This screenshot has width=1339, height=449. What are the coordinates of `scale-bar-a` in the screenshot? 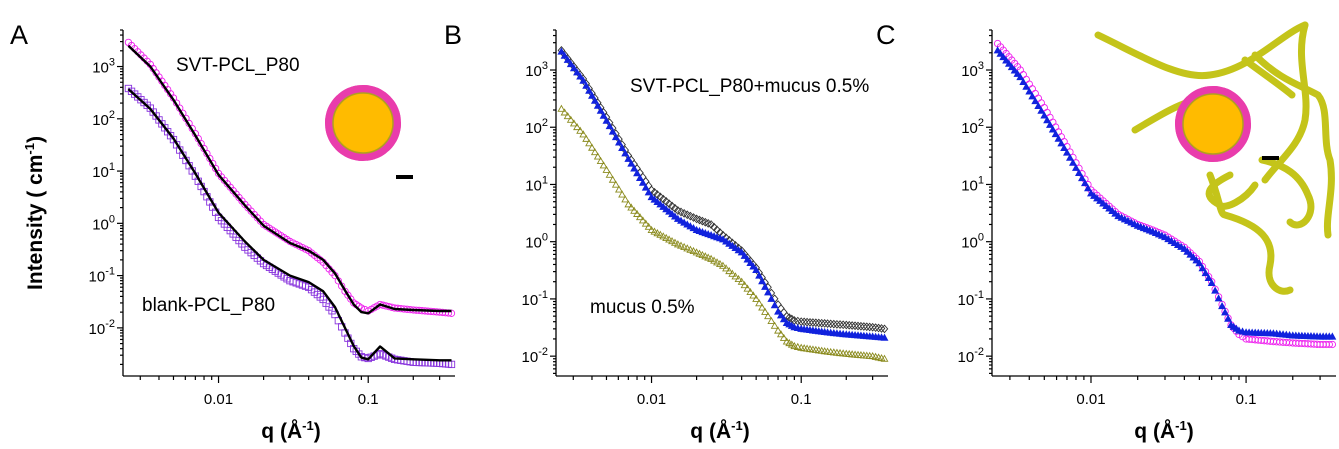 It's located at (404, 177).